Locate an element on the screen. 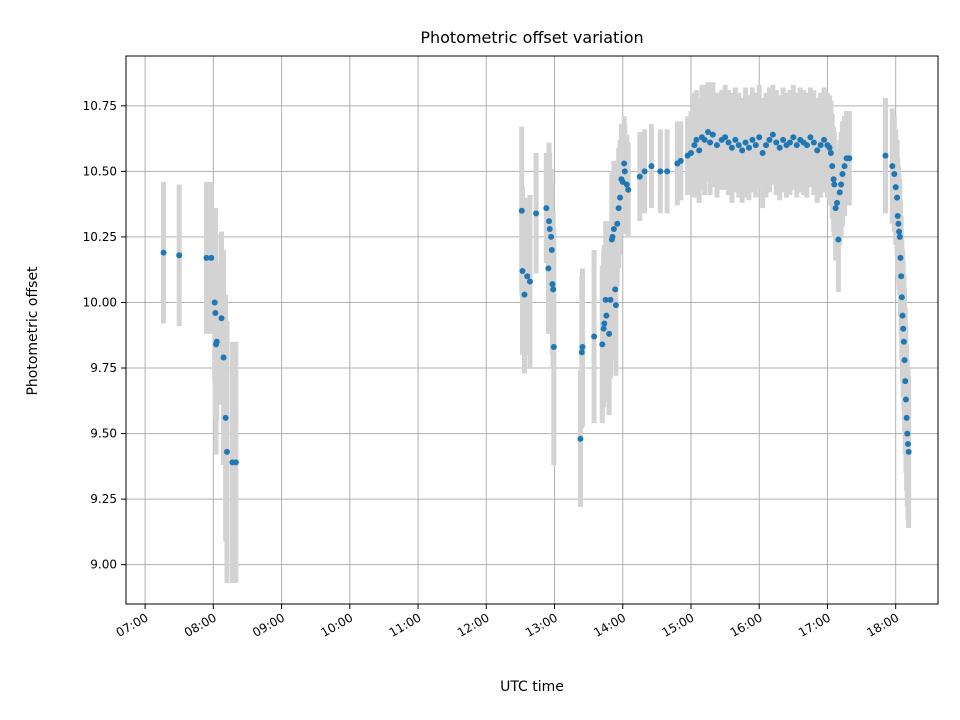 The image size is (960, 720). y-axis-label: Photometric offset is located at coordinates (33, 331).